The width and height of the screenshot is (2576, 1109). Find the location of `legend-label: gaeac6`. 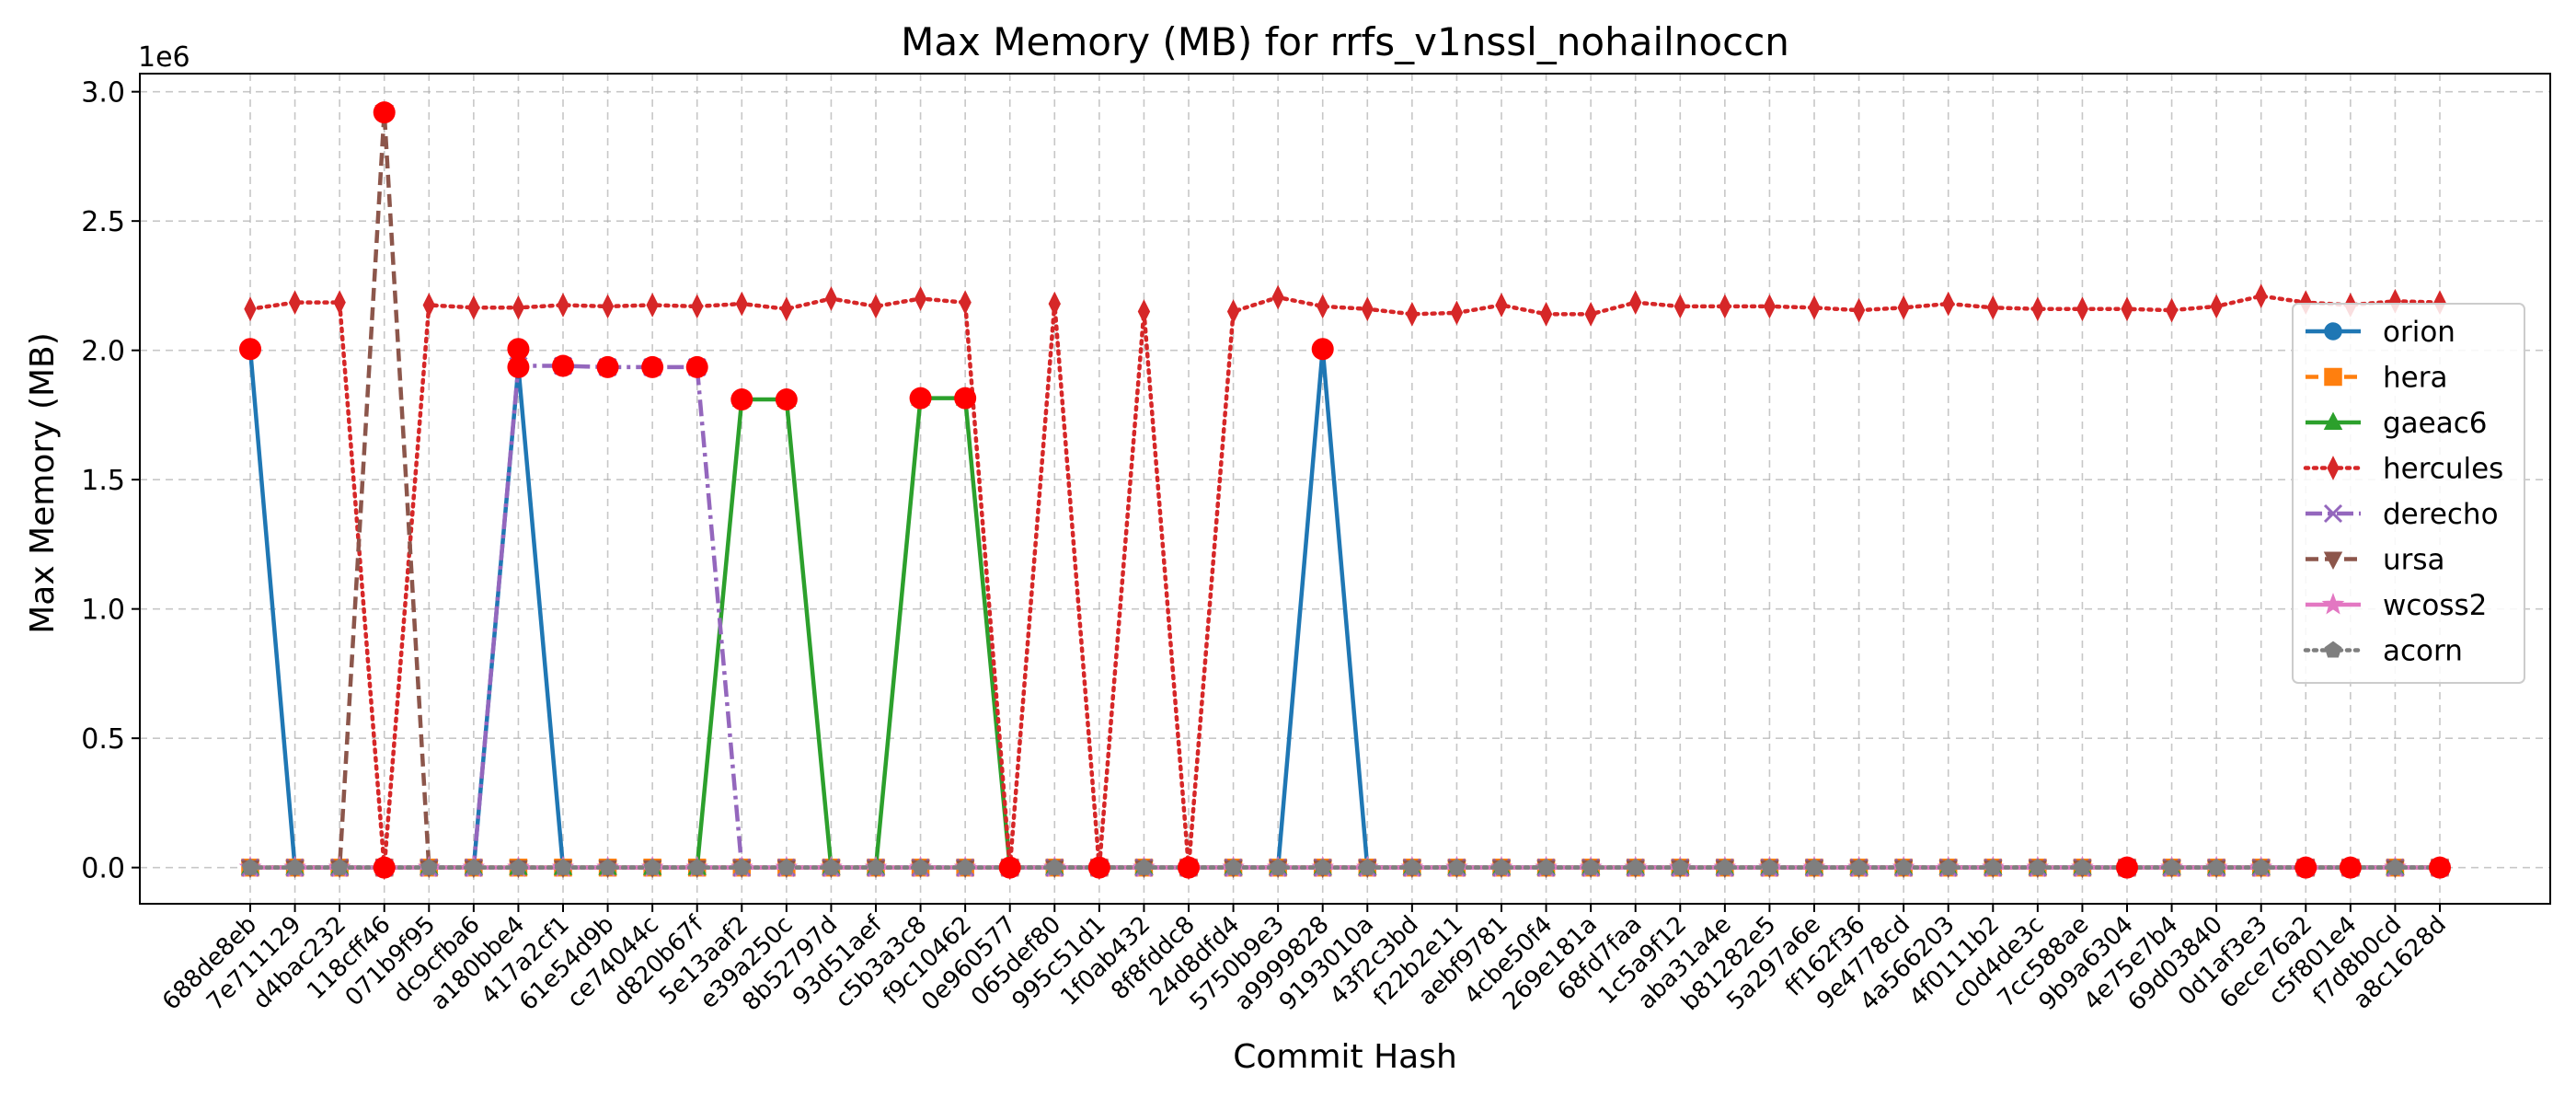

legend-label: gaeac6 is located at coordinates (2435, 423).